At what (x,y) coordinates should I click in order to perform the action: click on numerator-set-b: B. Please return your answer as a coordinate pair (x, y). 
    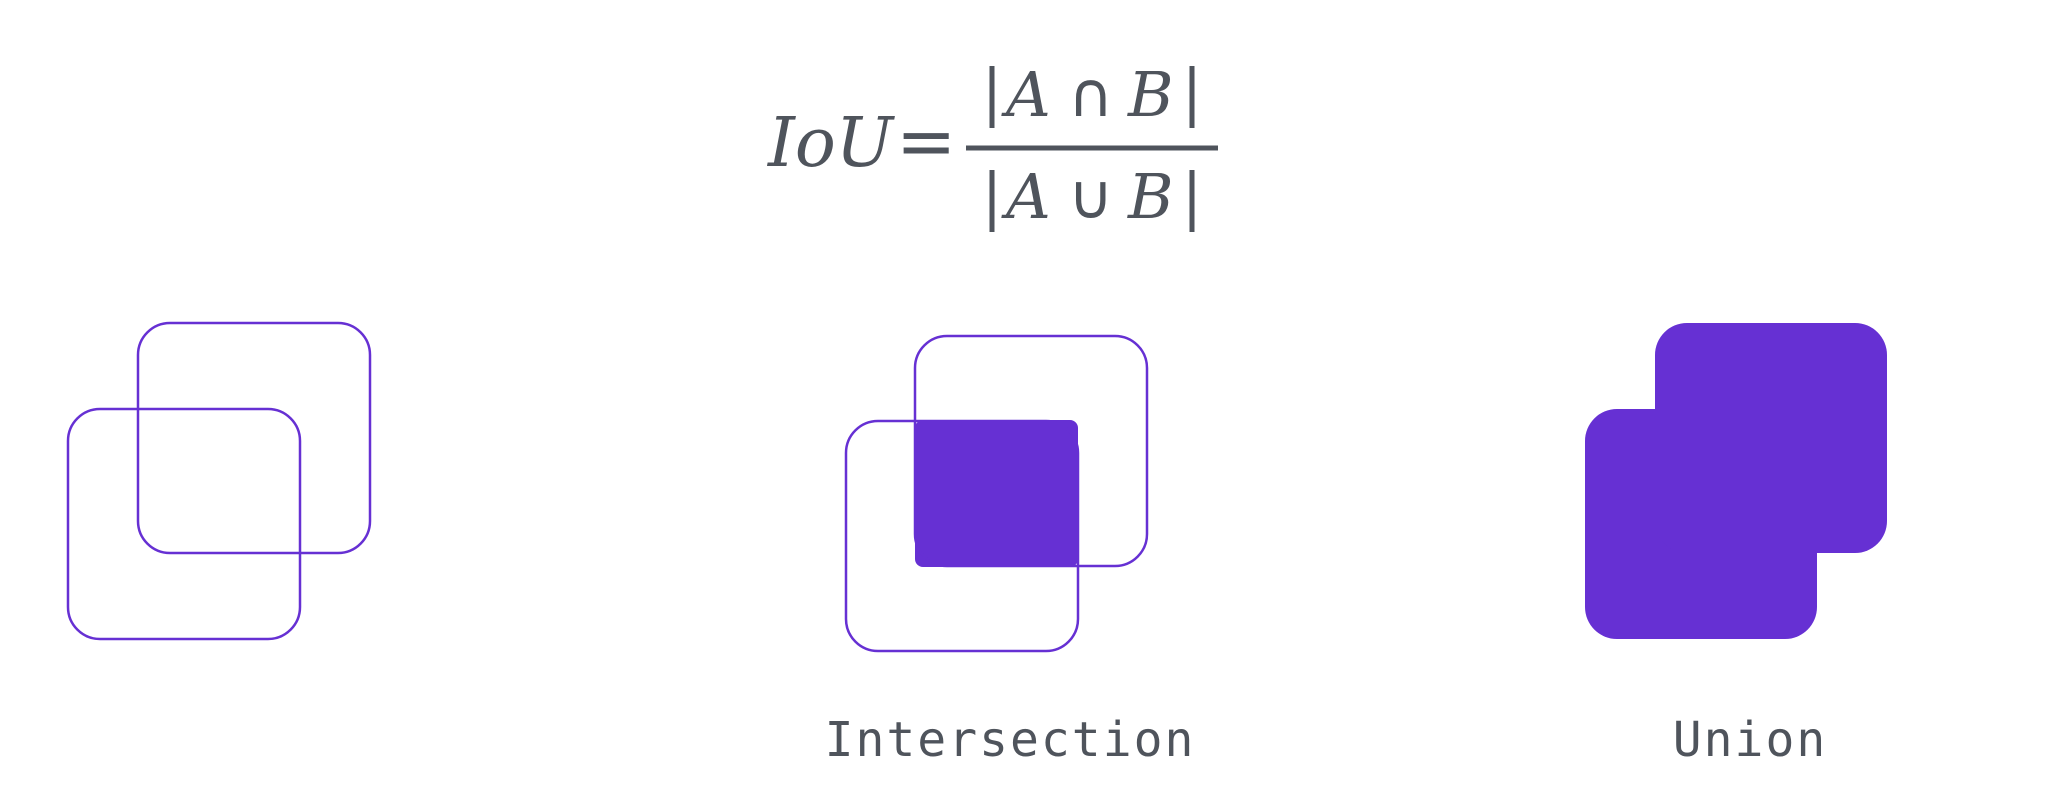
    Looking at the image, I should click on (1150, 94).